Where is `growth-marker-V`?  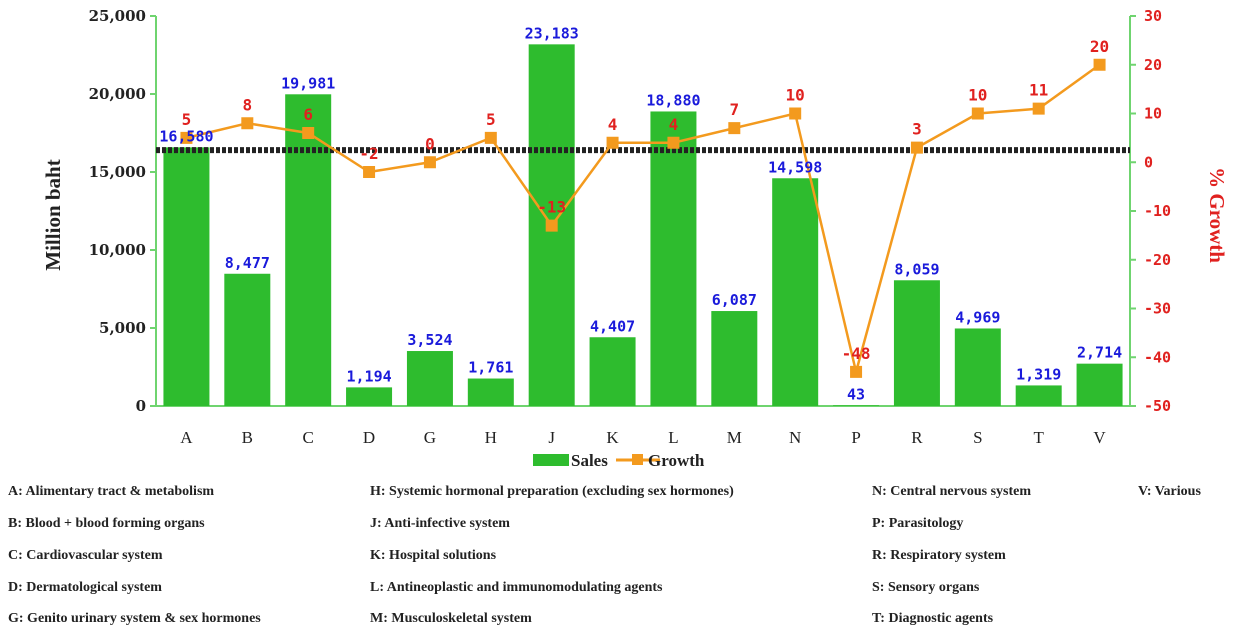 growth-marker-V is located at coordinates (1099, 64).